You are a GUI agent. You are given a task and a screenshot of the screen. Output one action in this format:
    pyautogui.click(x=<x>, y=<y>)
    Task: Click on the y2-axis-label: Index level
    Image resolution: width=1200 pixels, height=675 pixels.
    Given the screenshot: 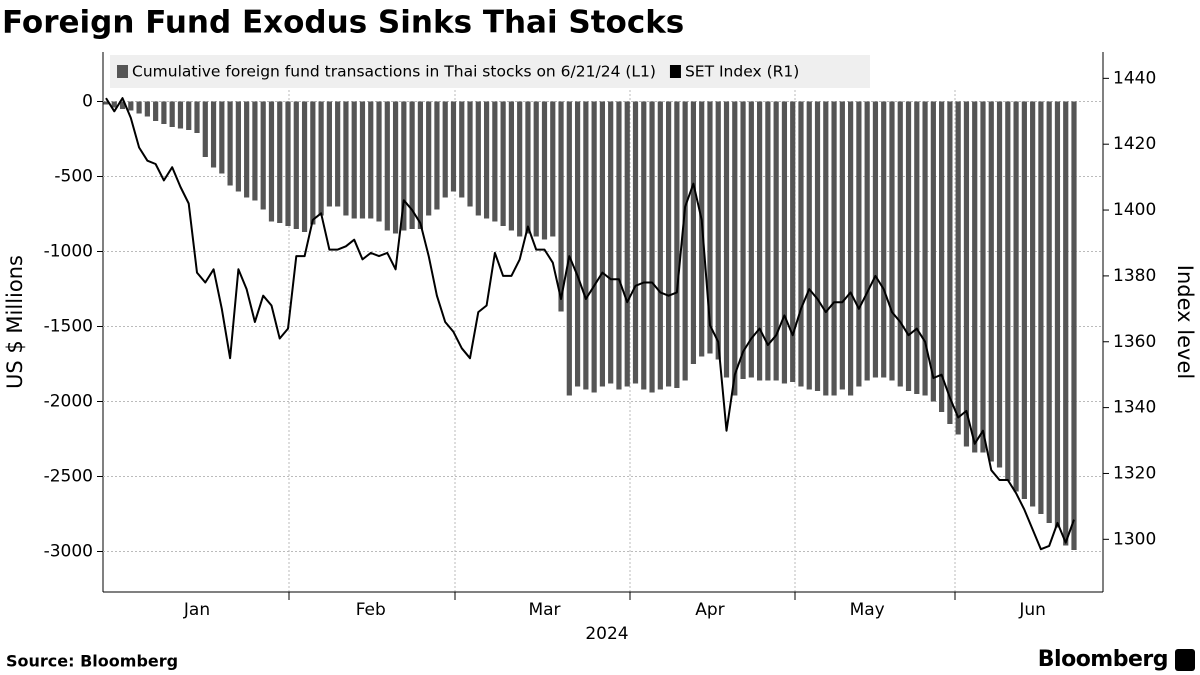 What is the action you would take?
    pyautogui.click(x=1185, y=322)
    